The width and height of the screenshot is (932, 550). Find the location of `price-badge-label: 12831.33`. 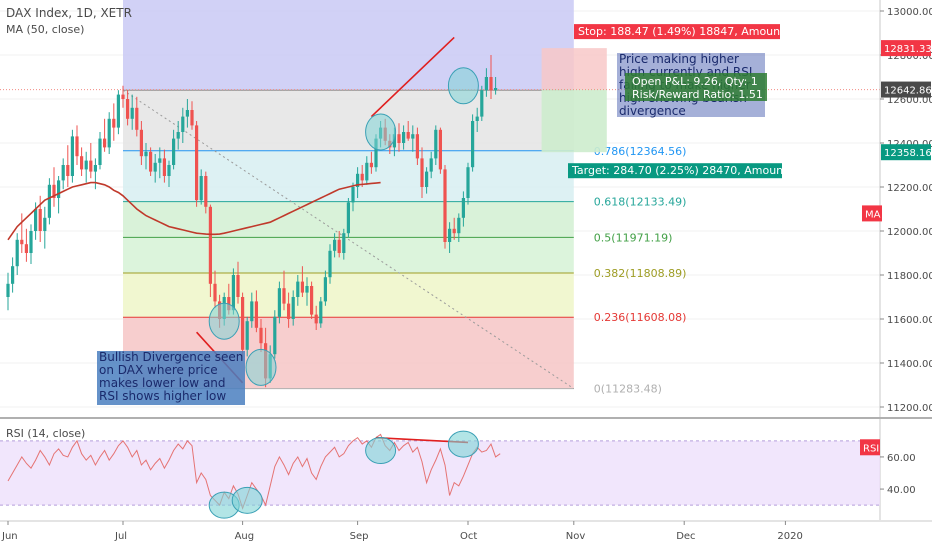

price-badge-label: 12831.33 is located at coordinates (908, 49).